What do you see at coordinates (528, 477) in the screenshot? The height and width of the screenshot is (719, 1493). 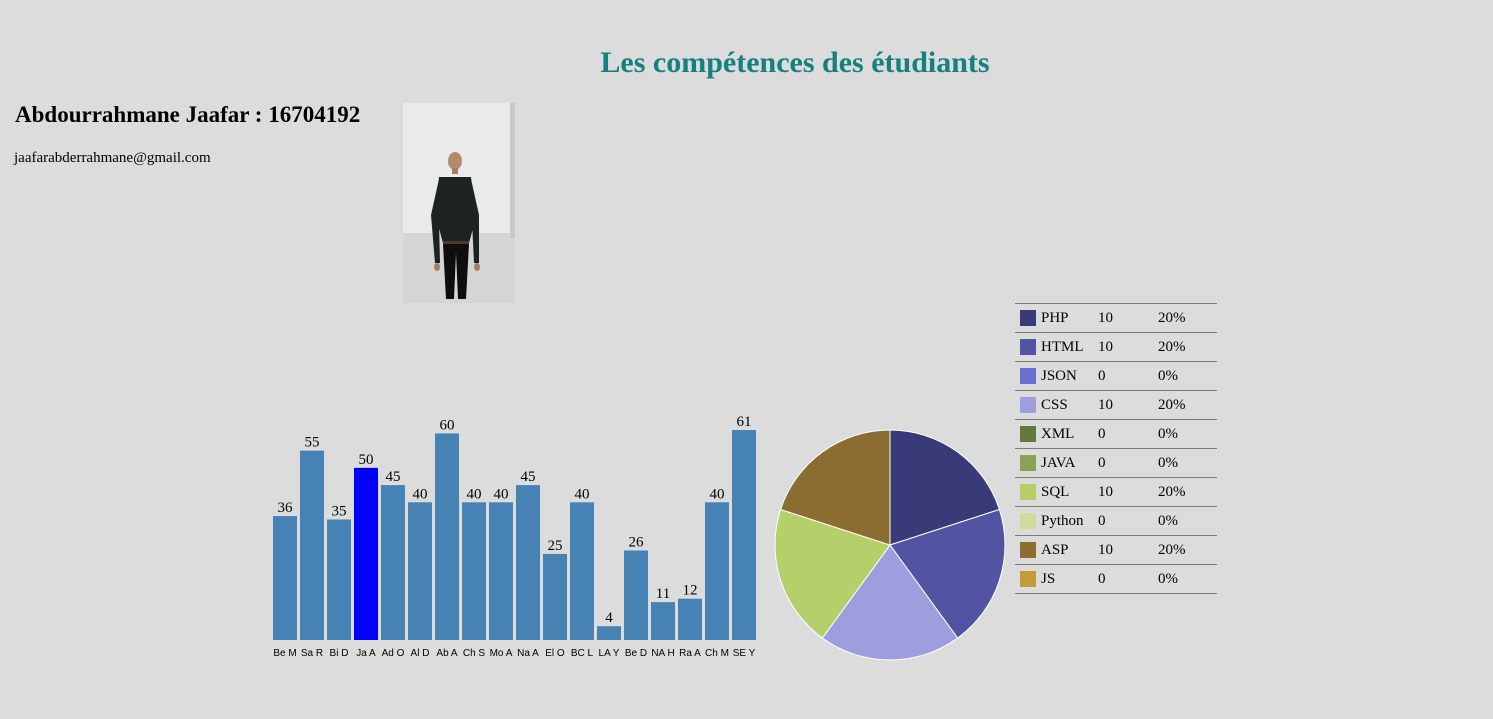 I see `bar-value-label: 45` at bounding box center [528, 477].